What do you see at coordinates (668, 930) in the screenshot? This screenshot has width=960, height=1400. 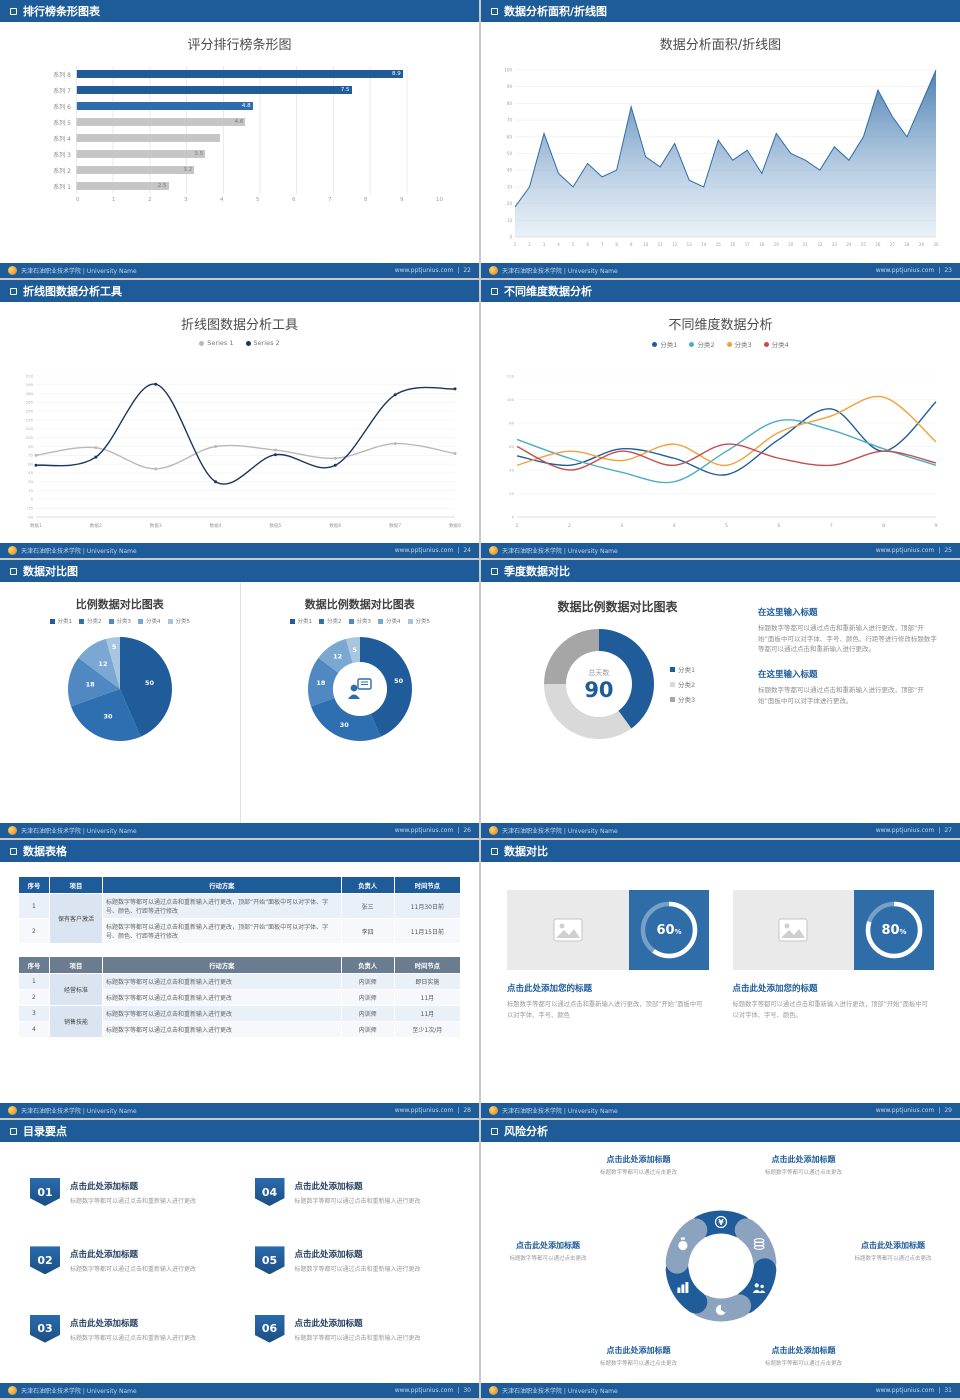 I see `progress-ring-svg: 60%` at bounding box center [668, 930].